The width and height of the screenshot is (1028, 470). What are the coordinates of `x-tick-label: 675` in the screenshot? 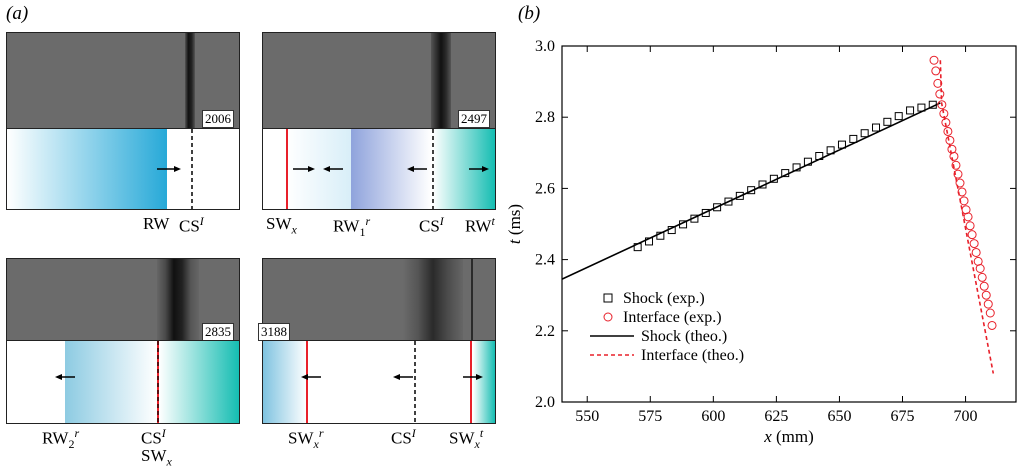 It's located at (903, 416).